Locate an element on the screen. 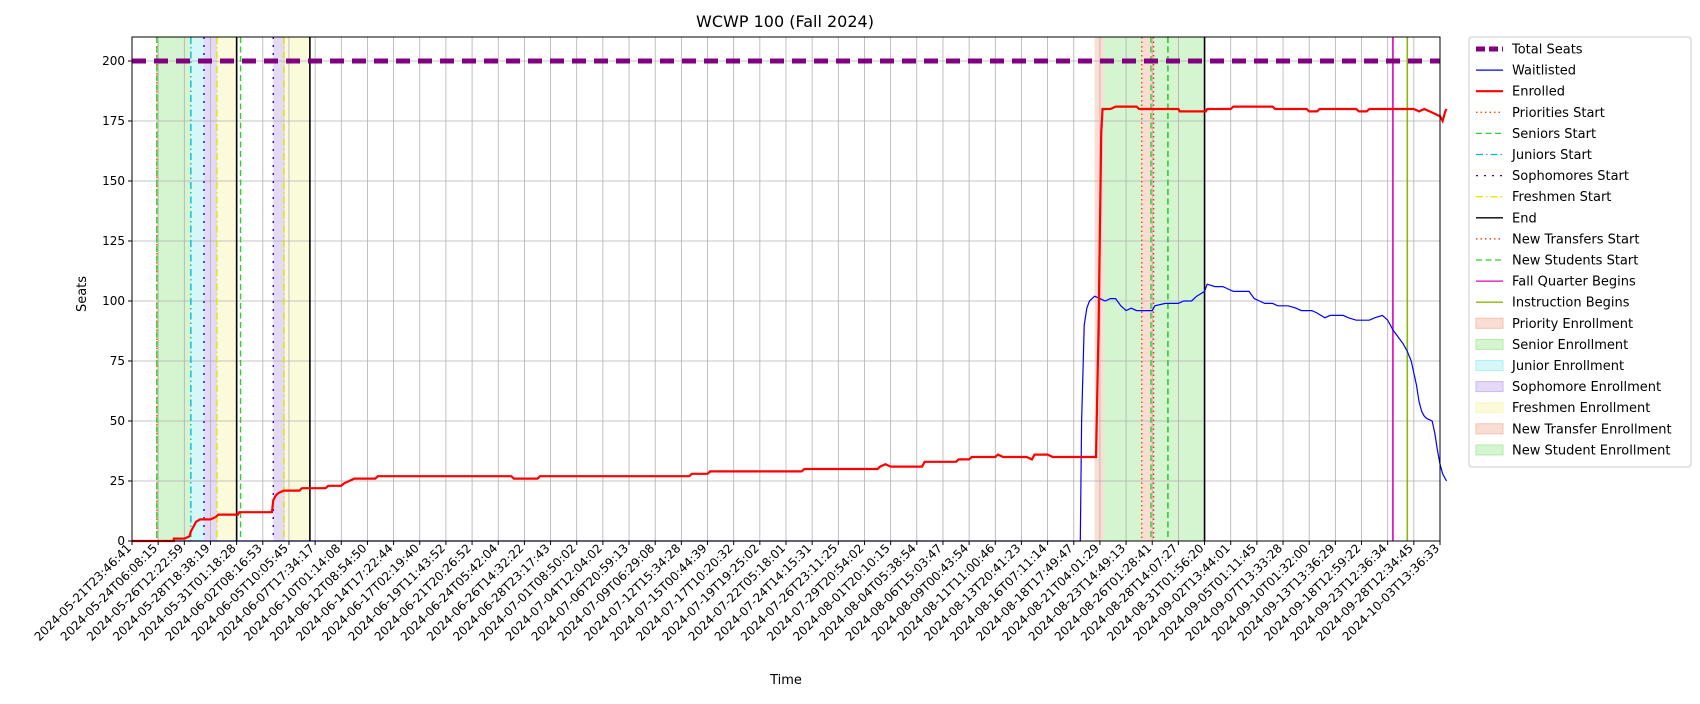 Image resolution: width=1700 pixels, height=704 pixels. legend-label: Juniors Start is located at coordinates (1551, 155).